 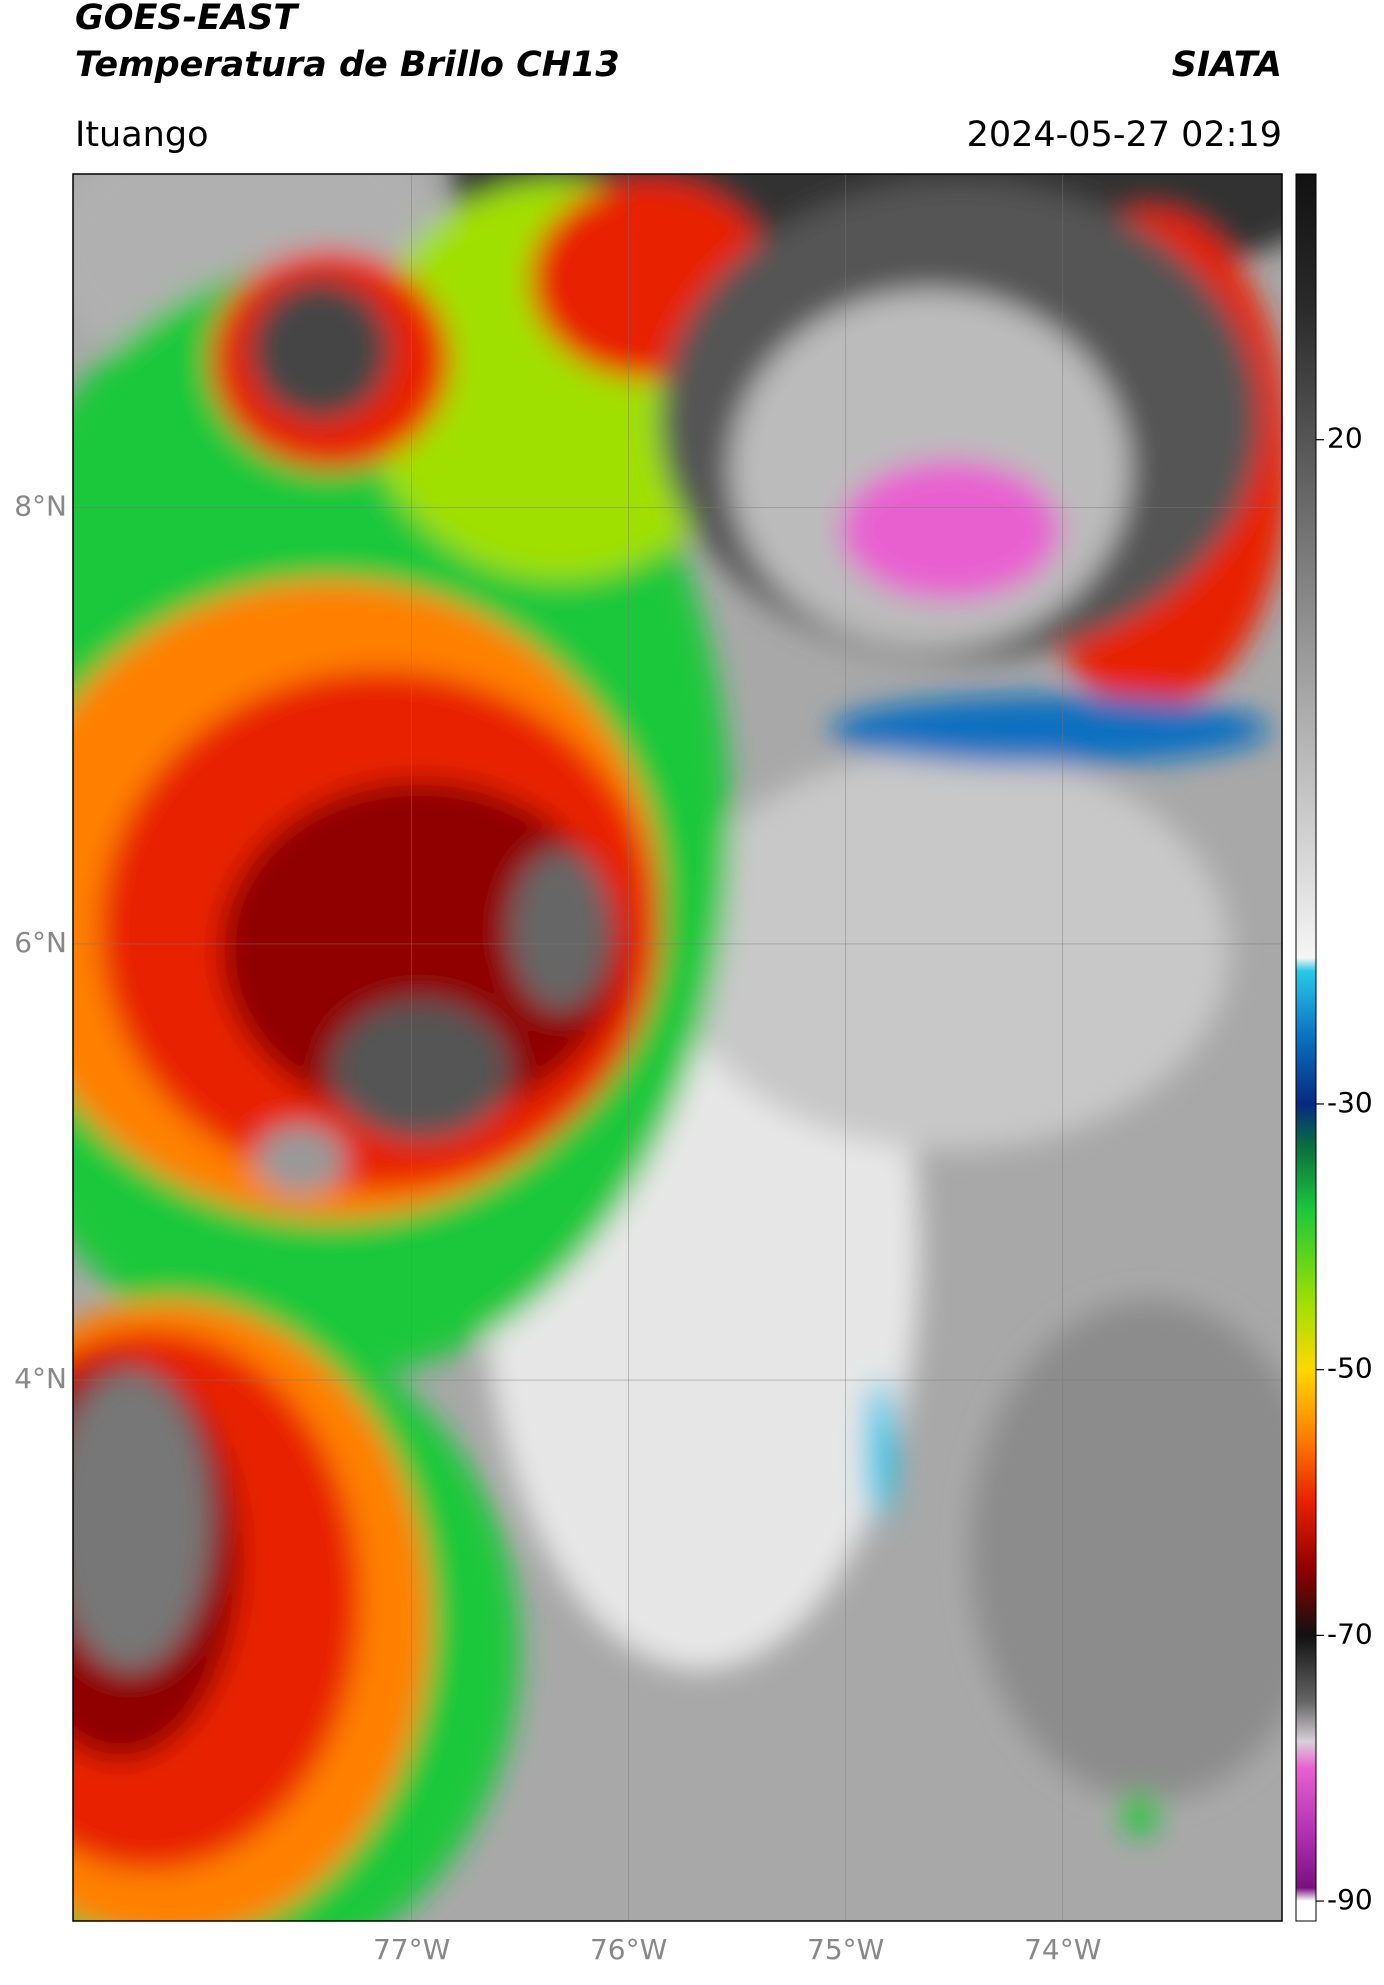 What do you see at coordinates (1350, 1633) in the screenshot?
I see `colorbar-tick-label: -70` at bounding box center [1350, 1633].